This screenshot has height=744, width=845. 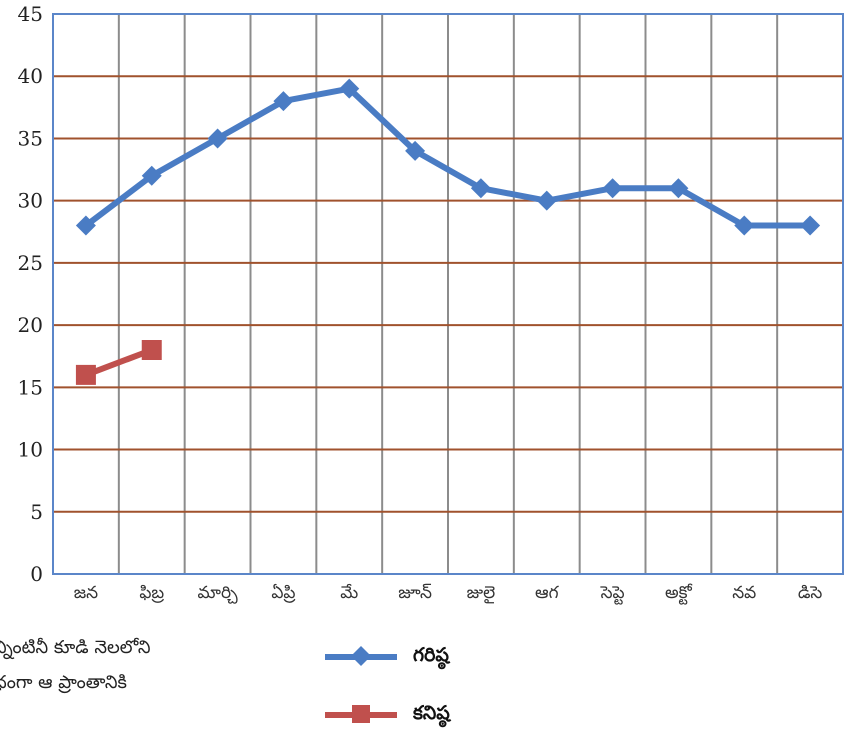 I want to click on body-text-line-1: న్నింటినీ కూడి నెలలోని, so click(x=75, y=647).